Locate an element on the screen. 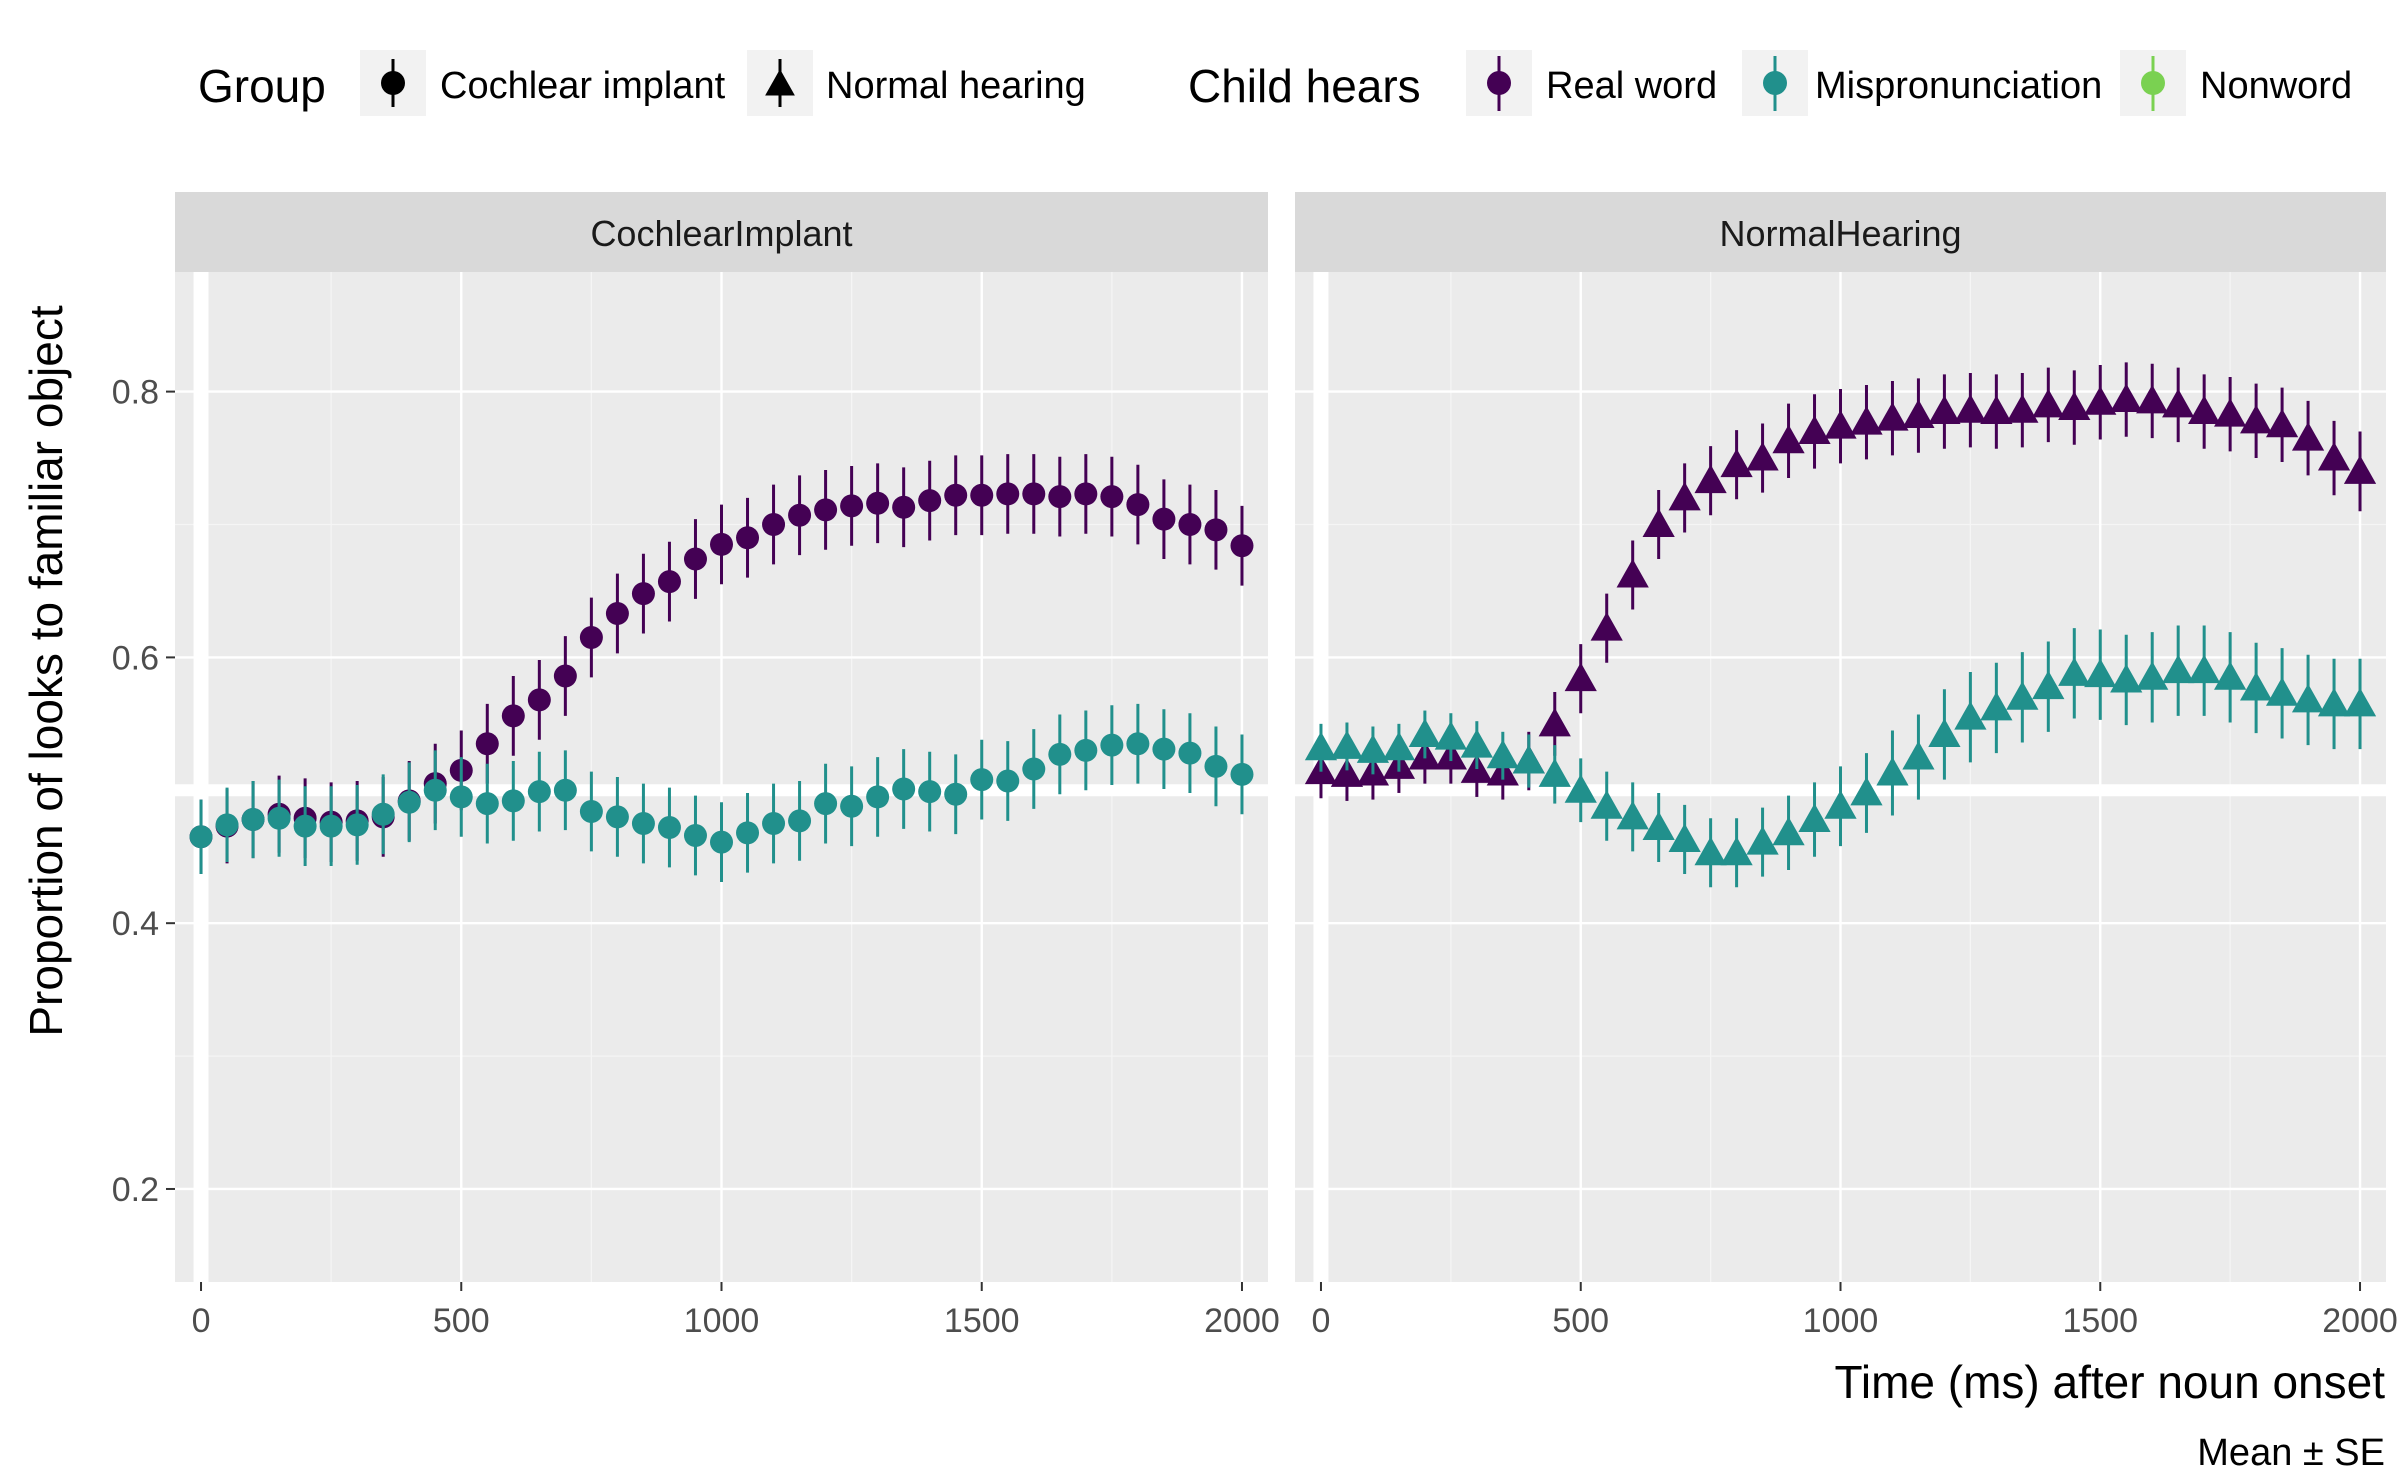 Image resolution: width=2400 pixels, height=1483 pixels. series-mispronunciation is located at coordinates (1840, 756).